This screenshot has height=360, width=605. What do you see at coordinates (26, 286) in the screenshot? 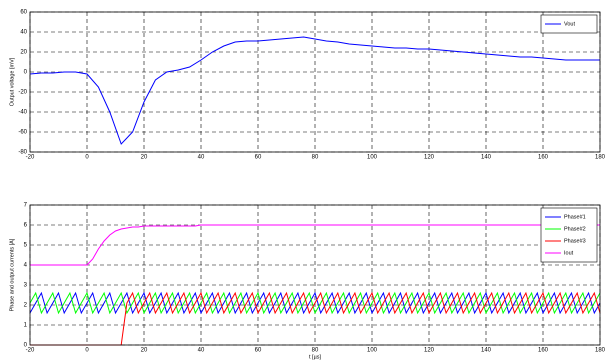
I see `y-tick-label: 3` at bounding box center [26, 286].